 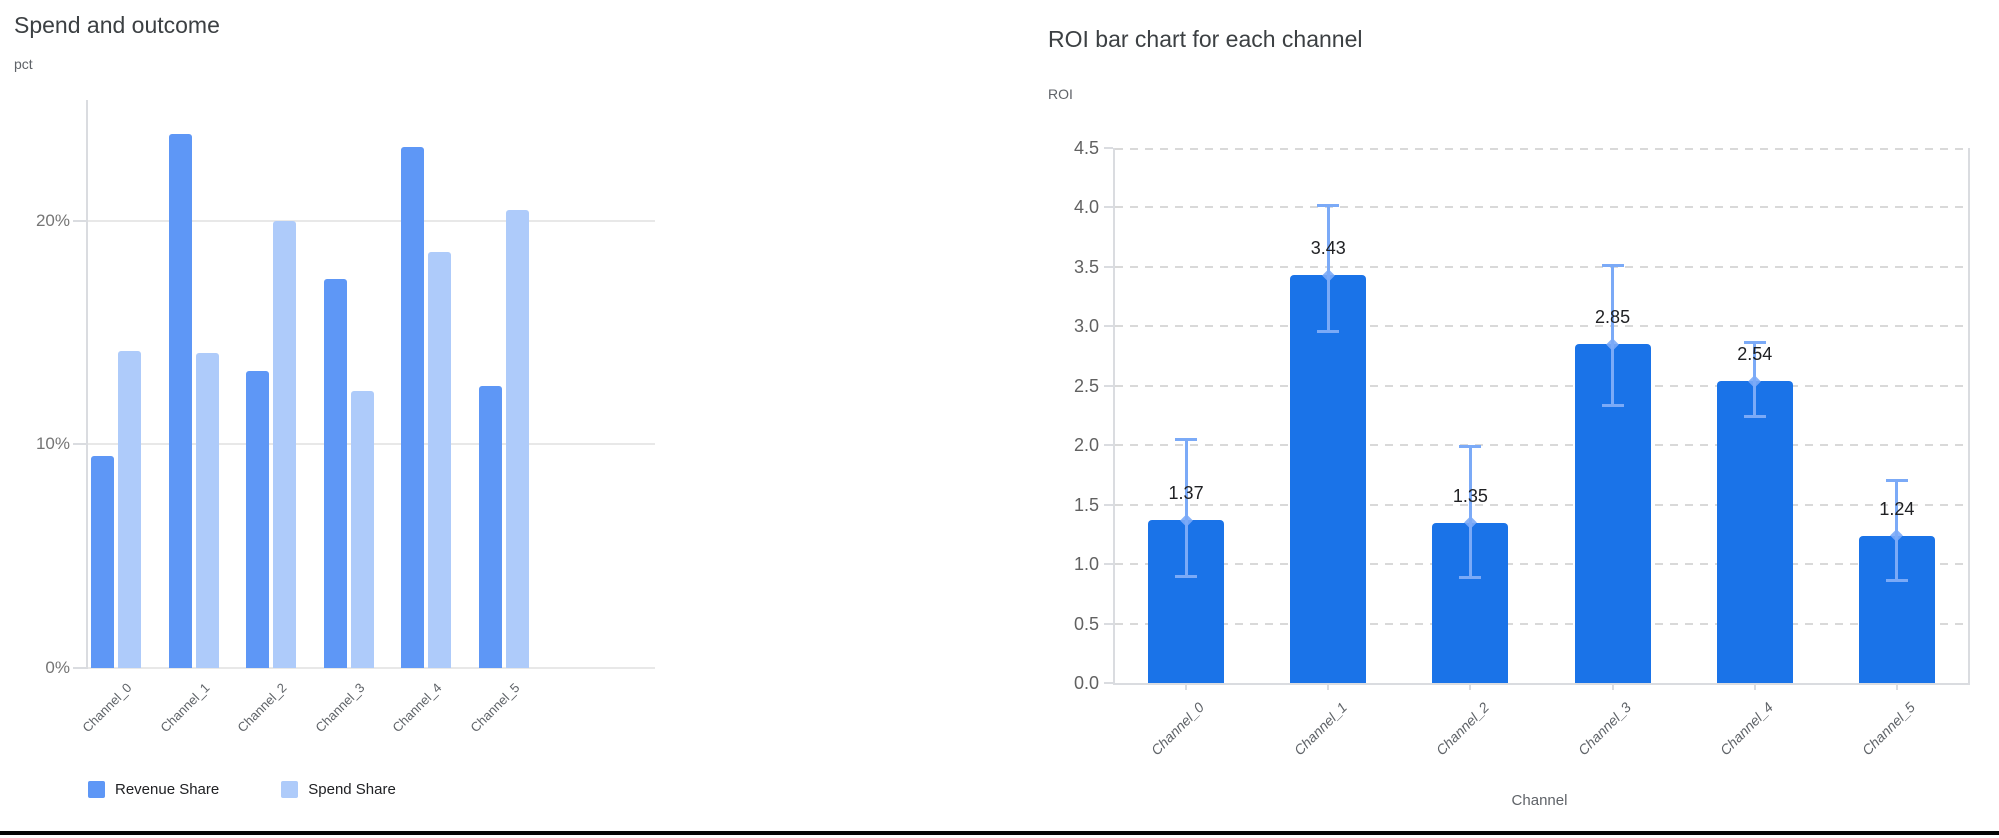 I want to click on left-y-unit-label: pct, so click(x=23, y=64).